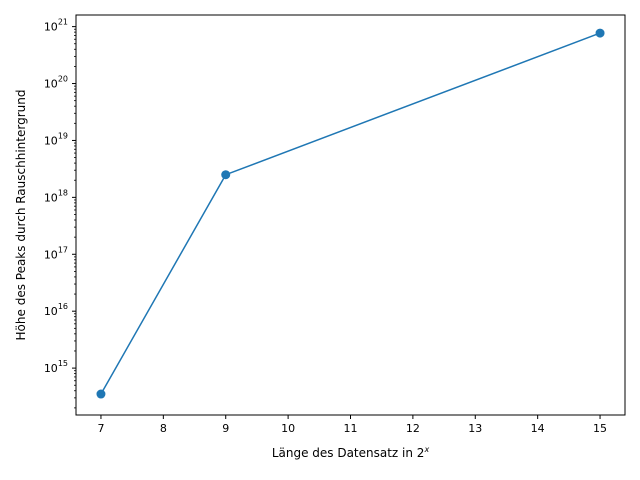  I want to click on y-tick-label: 1017, so click(56, 253).